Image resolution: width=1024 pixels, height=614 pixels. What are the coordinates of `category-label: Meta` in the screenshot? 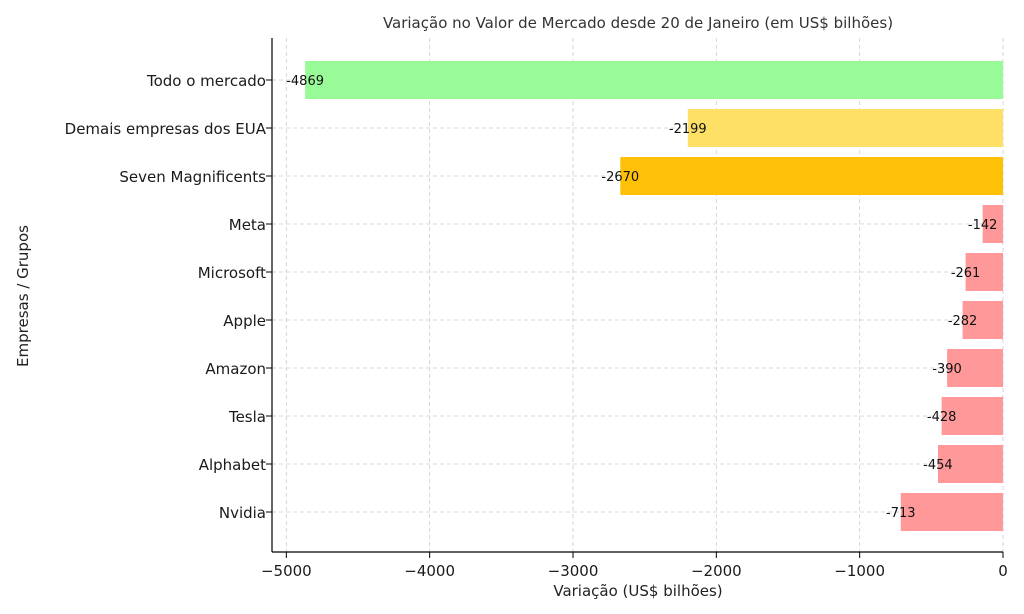 It's located at (247, 225).